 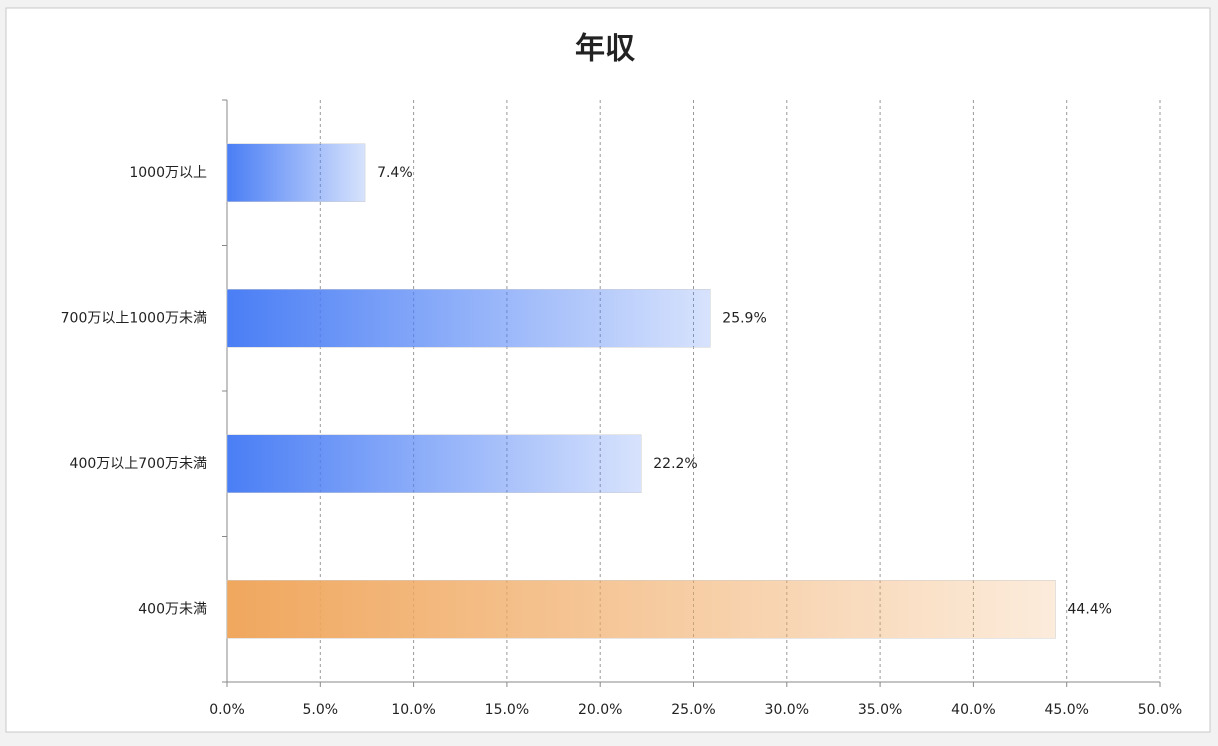 What do you see at coordinates (973, 710) in the screenshot?
I see `x-tick-label: 40.0%` at bounding box center [973, 710].